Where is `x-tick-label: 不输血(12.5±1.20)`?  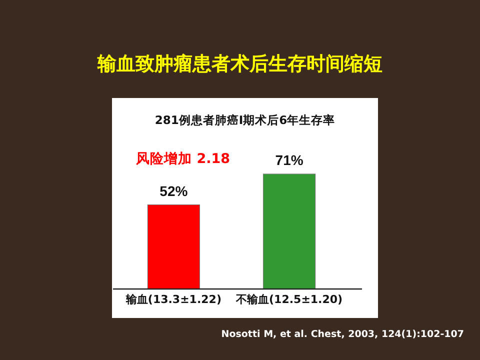
x-tick-label: 不输血(12.5±1.20) is located at coordinates (289, 299).